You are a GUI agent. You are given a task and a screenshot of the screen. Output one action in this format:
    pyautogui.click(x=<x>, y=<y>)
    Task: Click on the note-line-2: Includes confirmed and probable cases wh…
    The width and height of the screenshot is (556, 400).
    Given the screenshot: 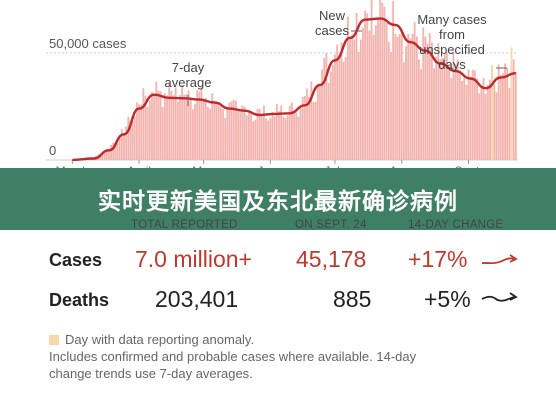 What is the action you would take?
    pyautogui.click(x=233, y=356)
    